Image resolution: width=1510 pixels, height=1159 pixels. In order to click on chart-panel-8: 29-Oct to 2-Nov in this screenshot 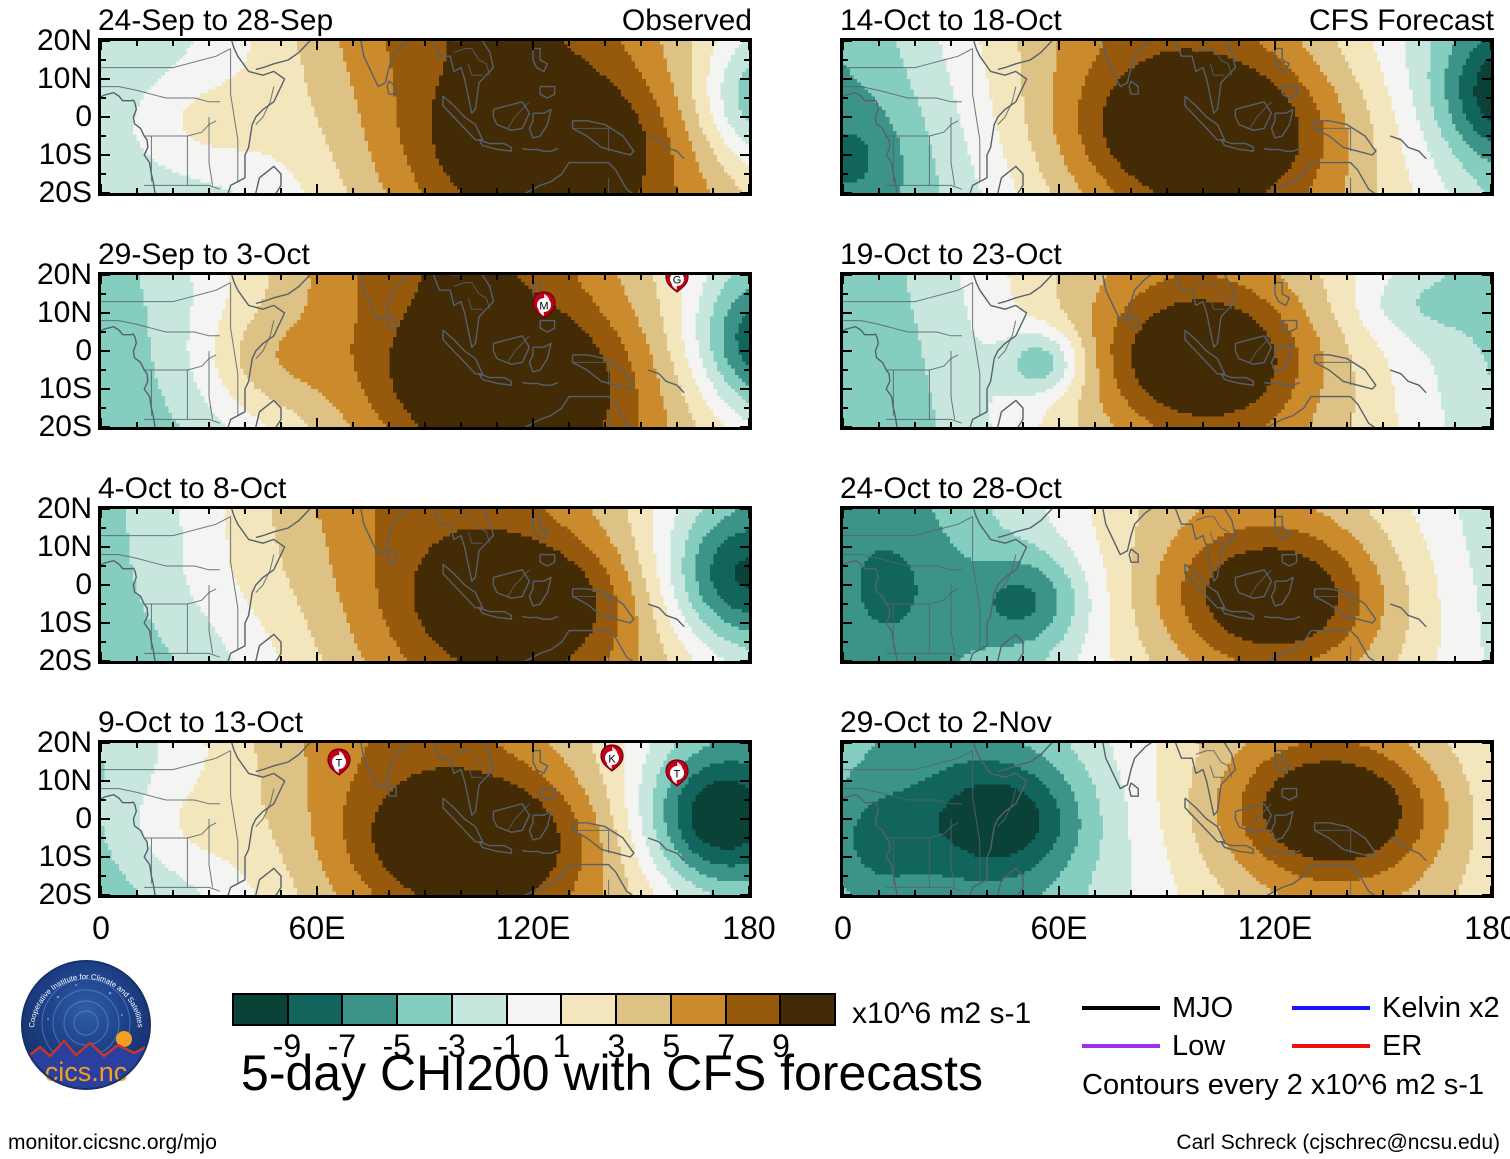, I will do `click(1167, 803)`.